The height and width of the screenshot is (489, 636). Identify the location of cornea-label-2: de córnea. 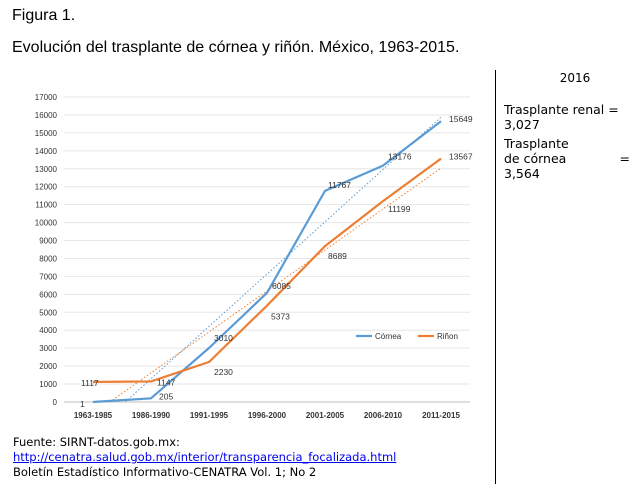
(535, 158).